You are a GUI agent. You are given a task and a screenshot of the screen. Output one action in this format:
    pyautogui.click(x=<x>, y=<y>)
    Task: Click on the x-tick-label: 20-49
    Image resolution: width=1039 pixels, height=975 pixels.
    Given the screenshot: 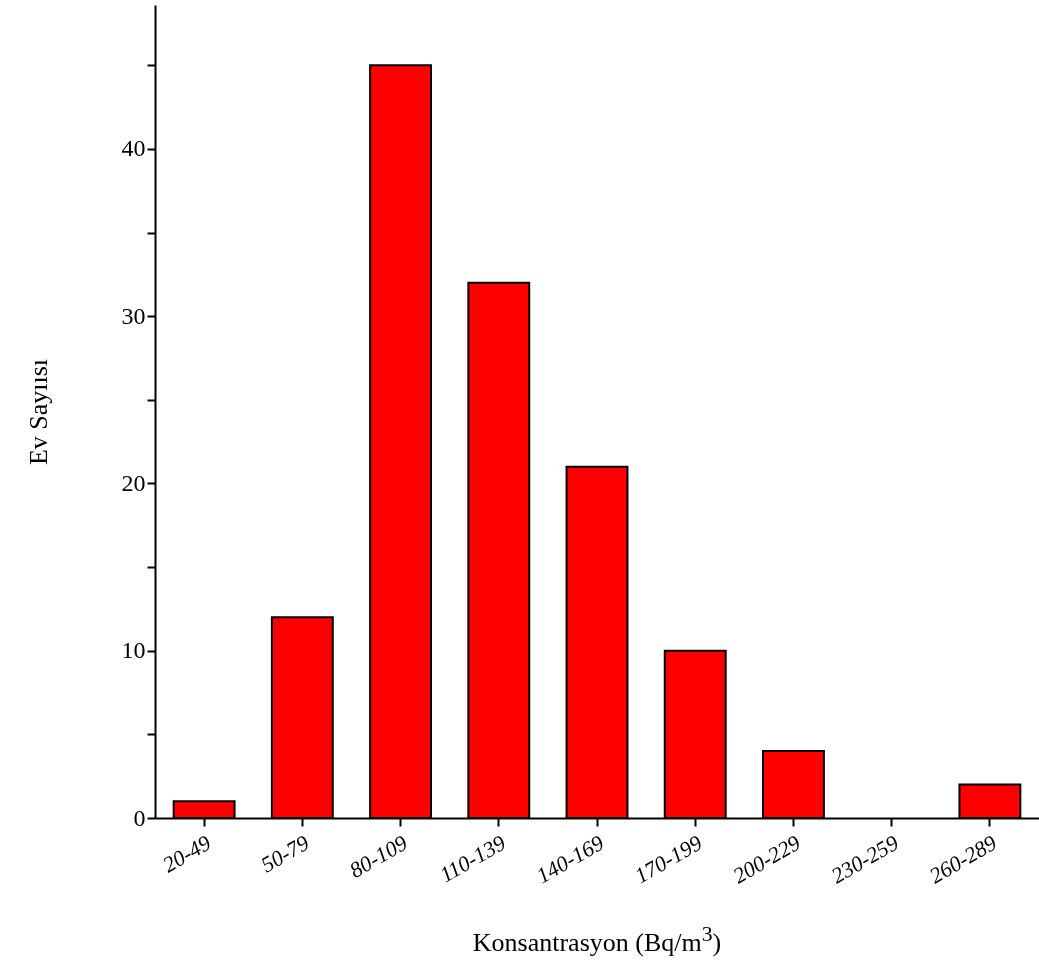 What is the action you would take?
    pyautogui.click(x=187, y=853)
    